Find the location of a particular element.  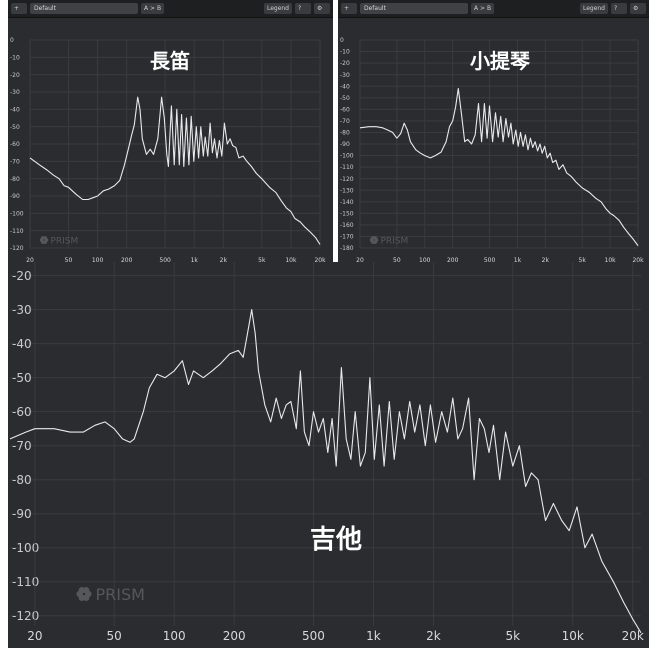

y-tick-label: -160 is located at coordinates (347, 225).